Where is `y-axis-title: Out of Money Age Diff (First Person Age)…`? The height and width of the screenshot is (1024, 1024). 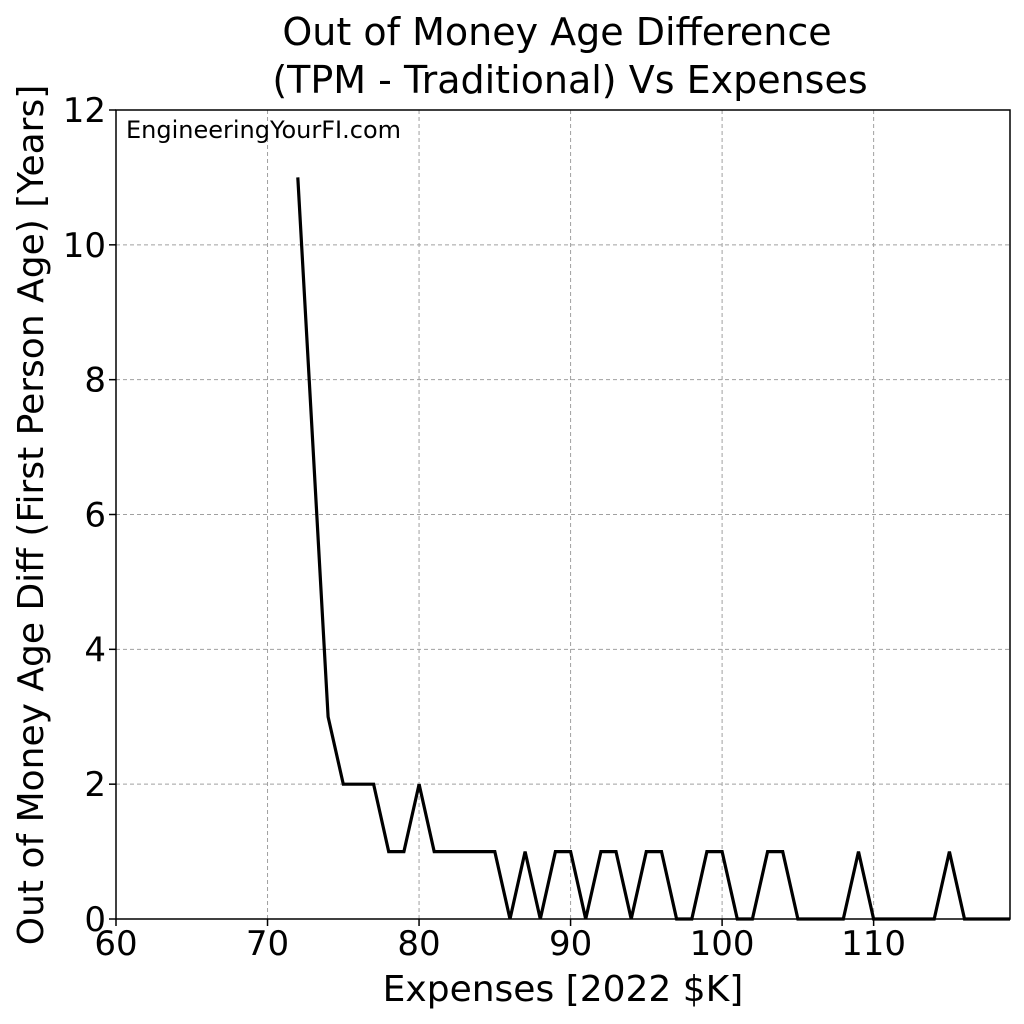
y-axis-title: Out of Money Age Diff (First Person Age)… is located at coordinates (31, 515).